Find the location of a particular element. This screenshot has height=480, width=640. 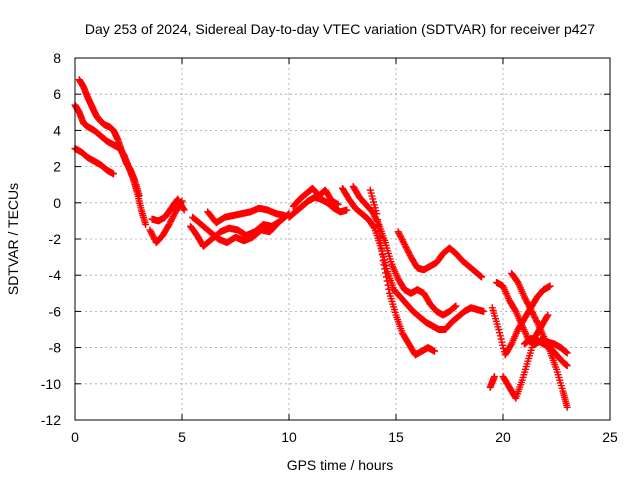

series-arc-m is located at coordinates (402, 272).